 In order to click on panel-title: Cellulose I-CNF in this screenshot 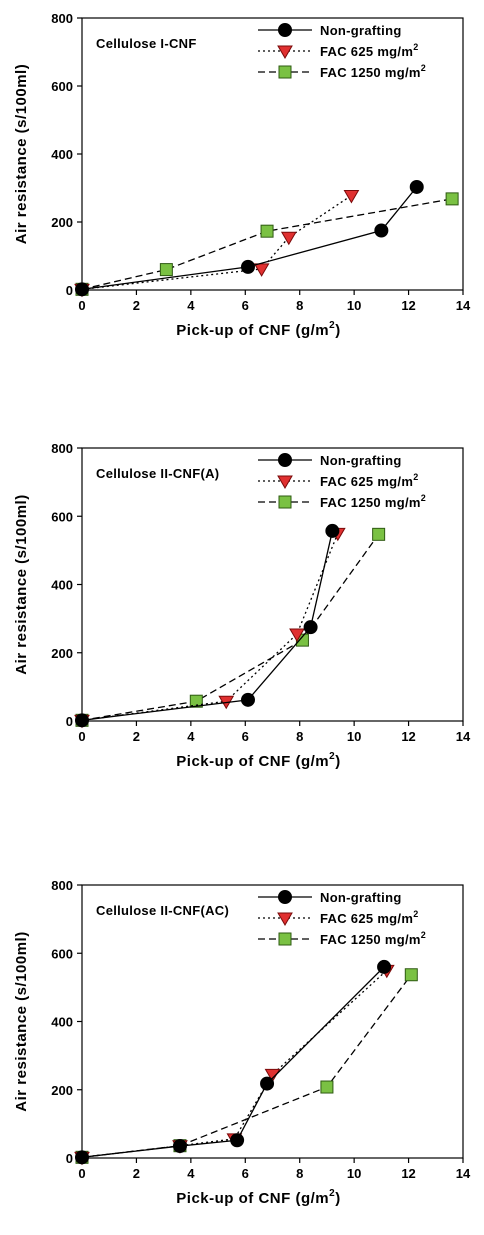, I will do `click(146, 43)`.